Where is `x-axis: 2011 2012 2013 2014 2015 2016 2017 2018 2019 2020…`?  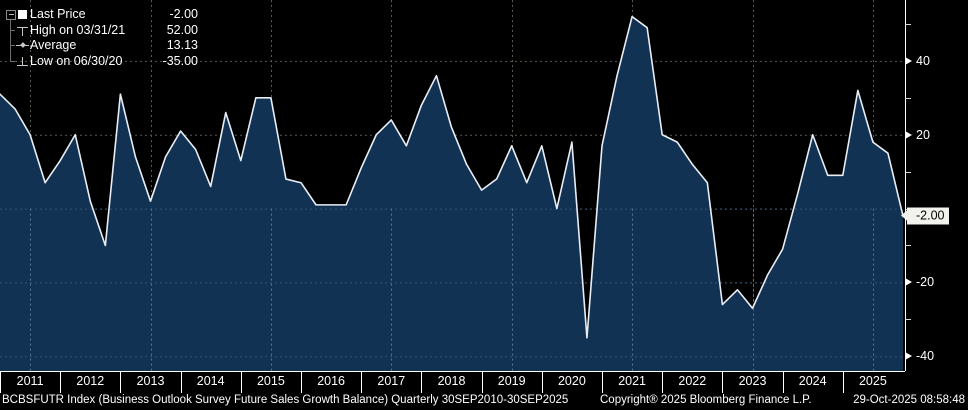 x-axis: 2011 2012 2013 2014 2015 2016 2017 2018 2019 2020… is located at coordinates (452, 382).